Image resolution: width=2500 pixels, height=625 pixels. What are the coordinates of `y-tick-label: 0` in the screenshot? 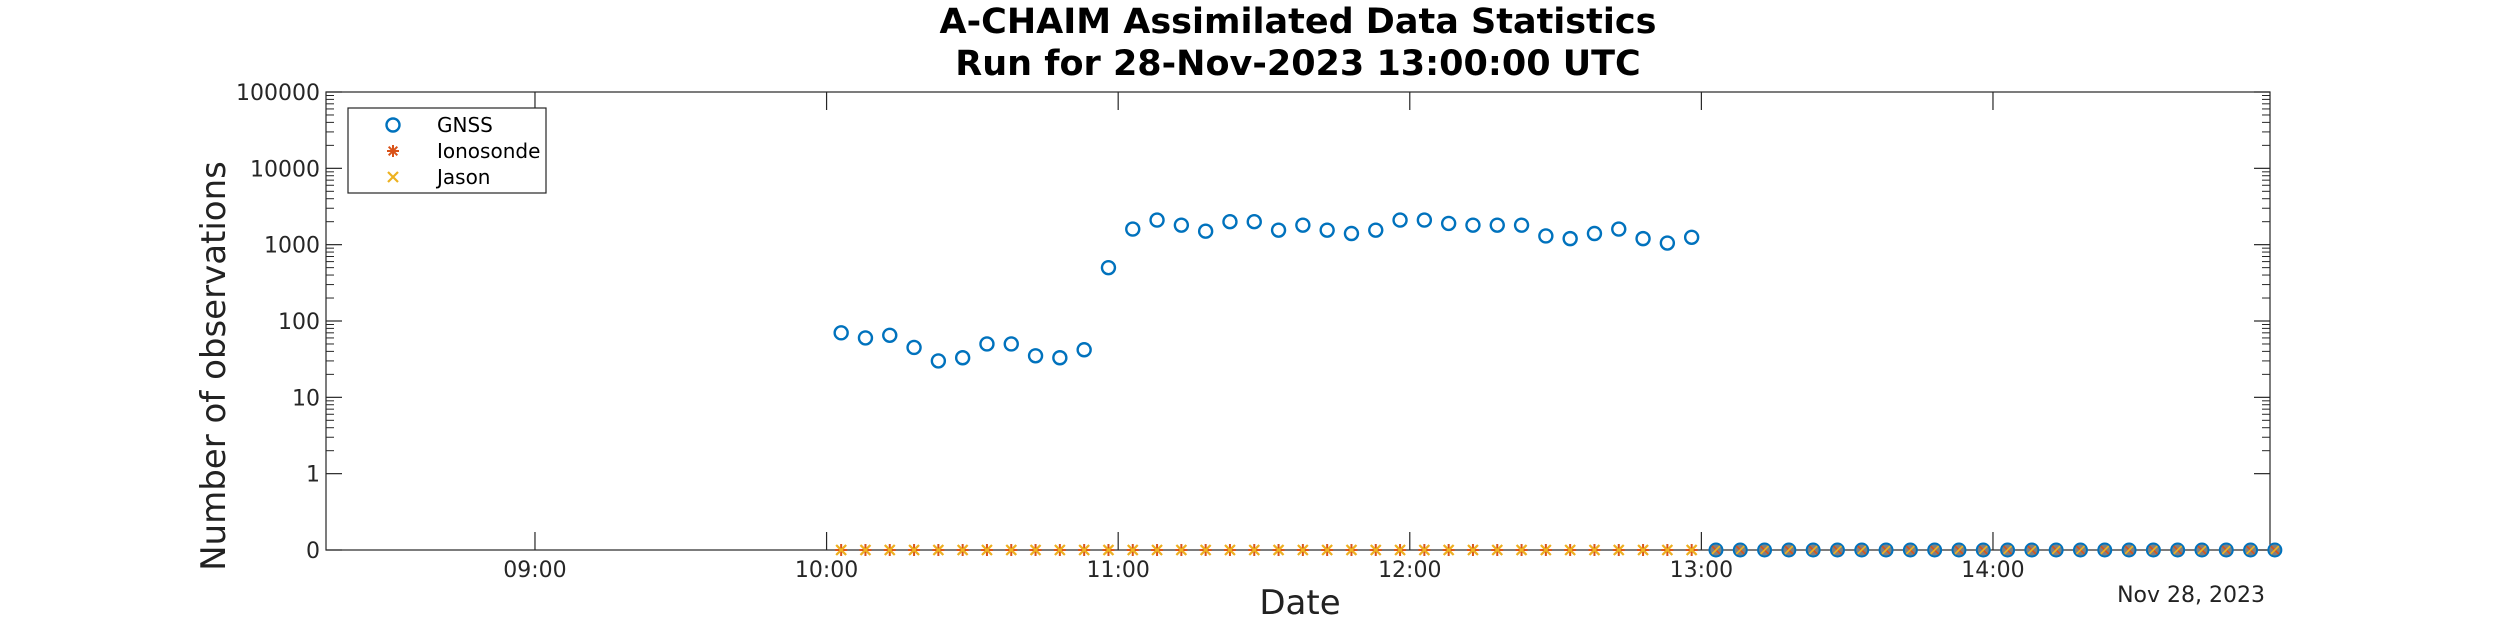 It's located at (313, 551).